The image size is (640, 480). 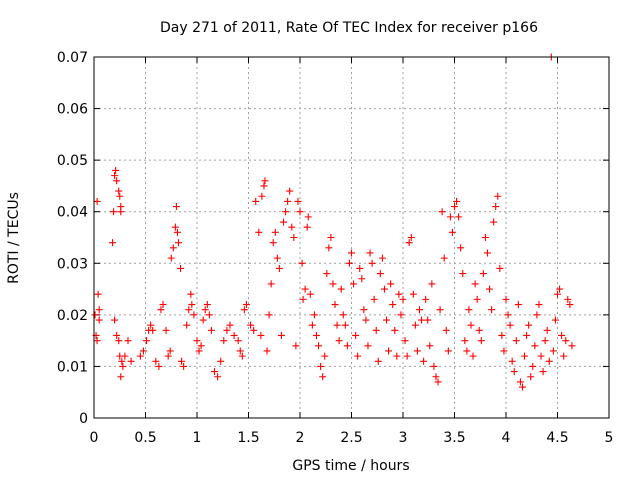 What do you see at coordinates (72, 367) in the screenshot?
I see `y-tick-label: 0.01` at bounding box center [72, 367].